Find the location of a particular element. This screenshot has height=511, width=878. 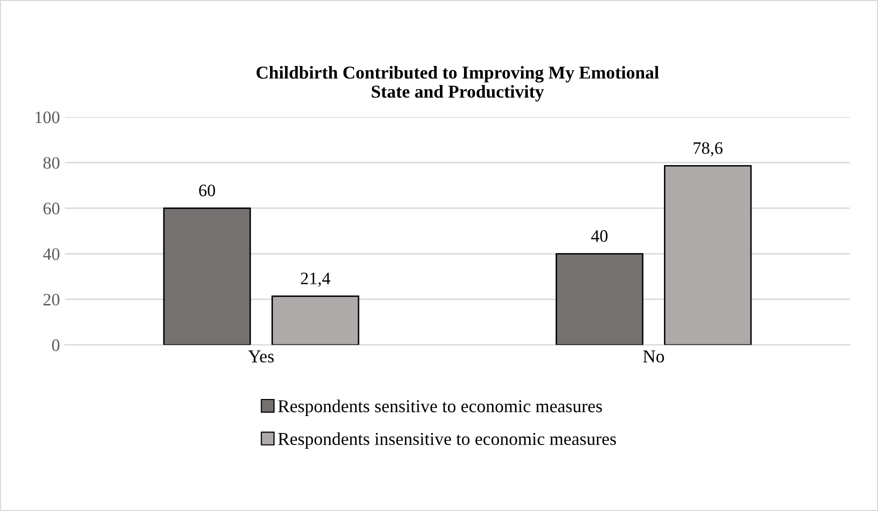

data-label: 40 is located at coordinates (599, 236).